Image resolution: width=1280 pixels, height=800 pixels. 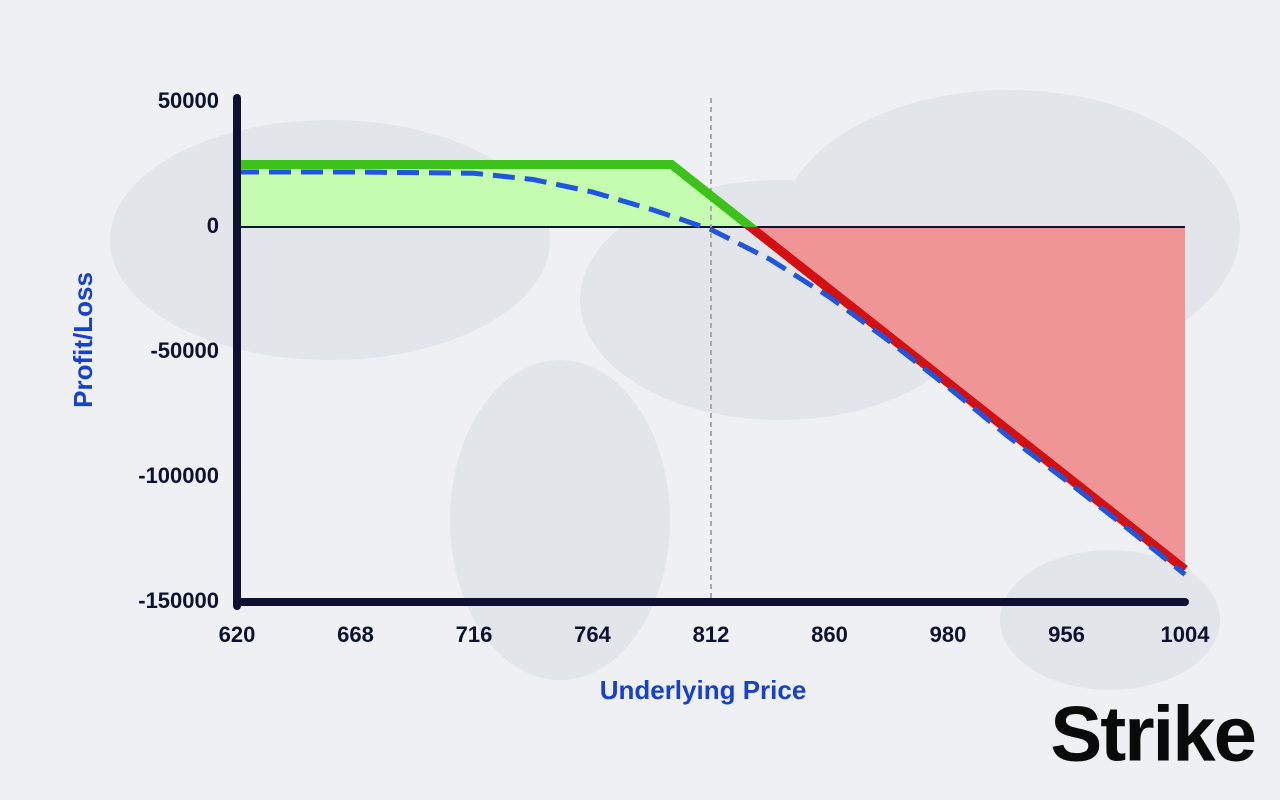 I want to click on x-tick-label: 716, so click(x=474, y=634).